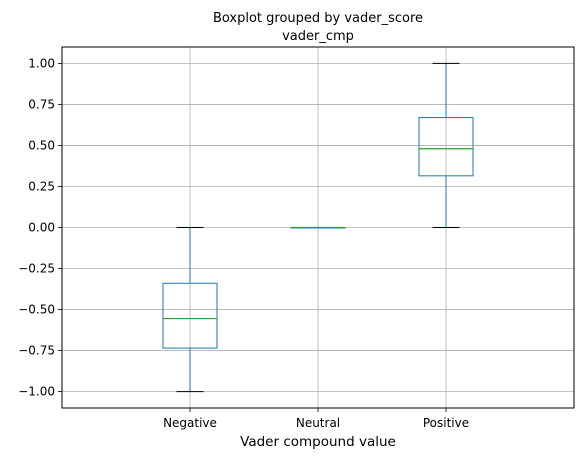 The image size is (587, 462). Describe the element at coordinates (36, 351) in the screenshot. I see `y-tick-label: −0.75` at that location.